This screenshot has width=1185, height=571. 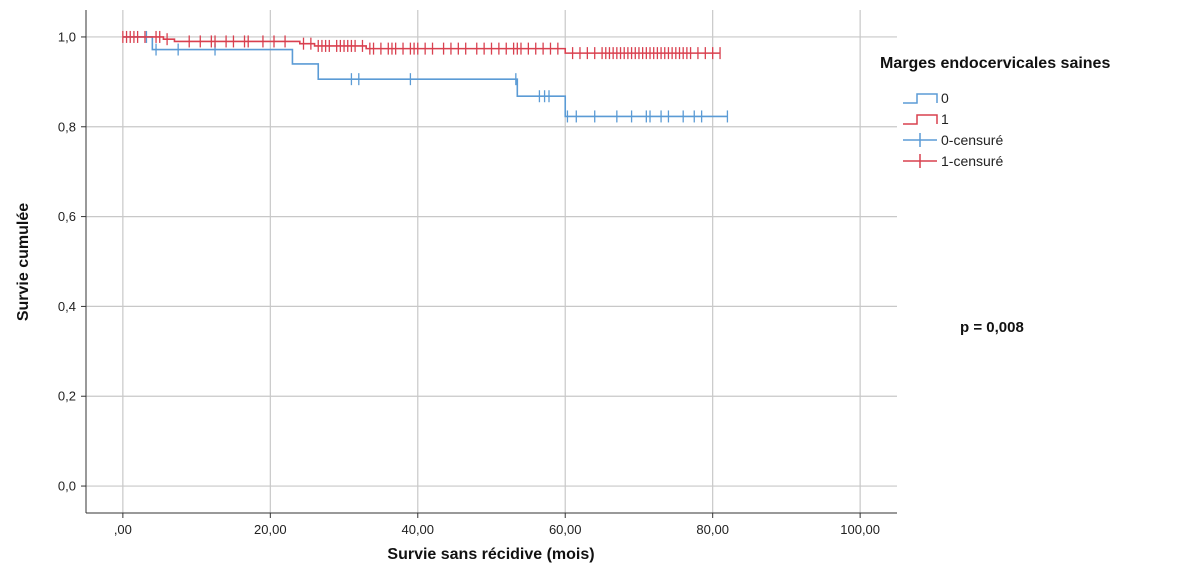 I want to click on x-tick-label-4: 80,00, so click(x=712, y=529).